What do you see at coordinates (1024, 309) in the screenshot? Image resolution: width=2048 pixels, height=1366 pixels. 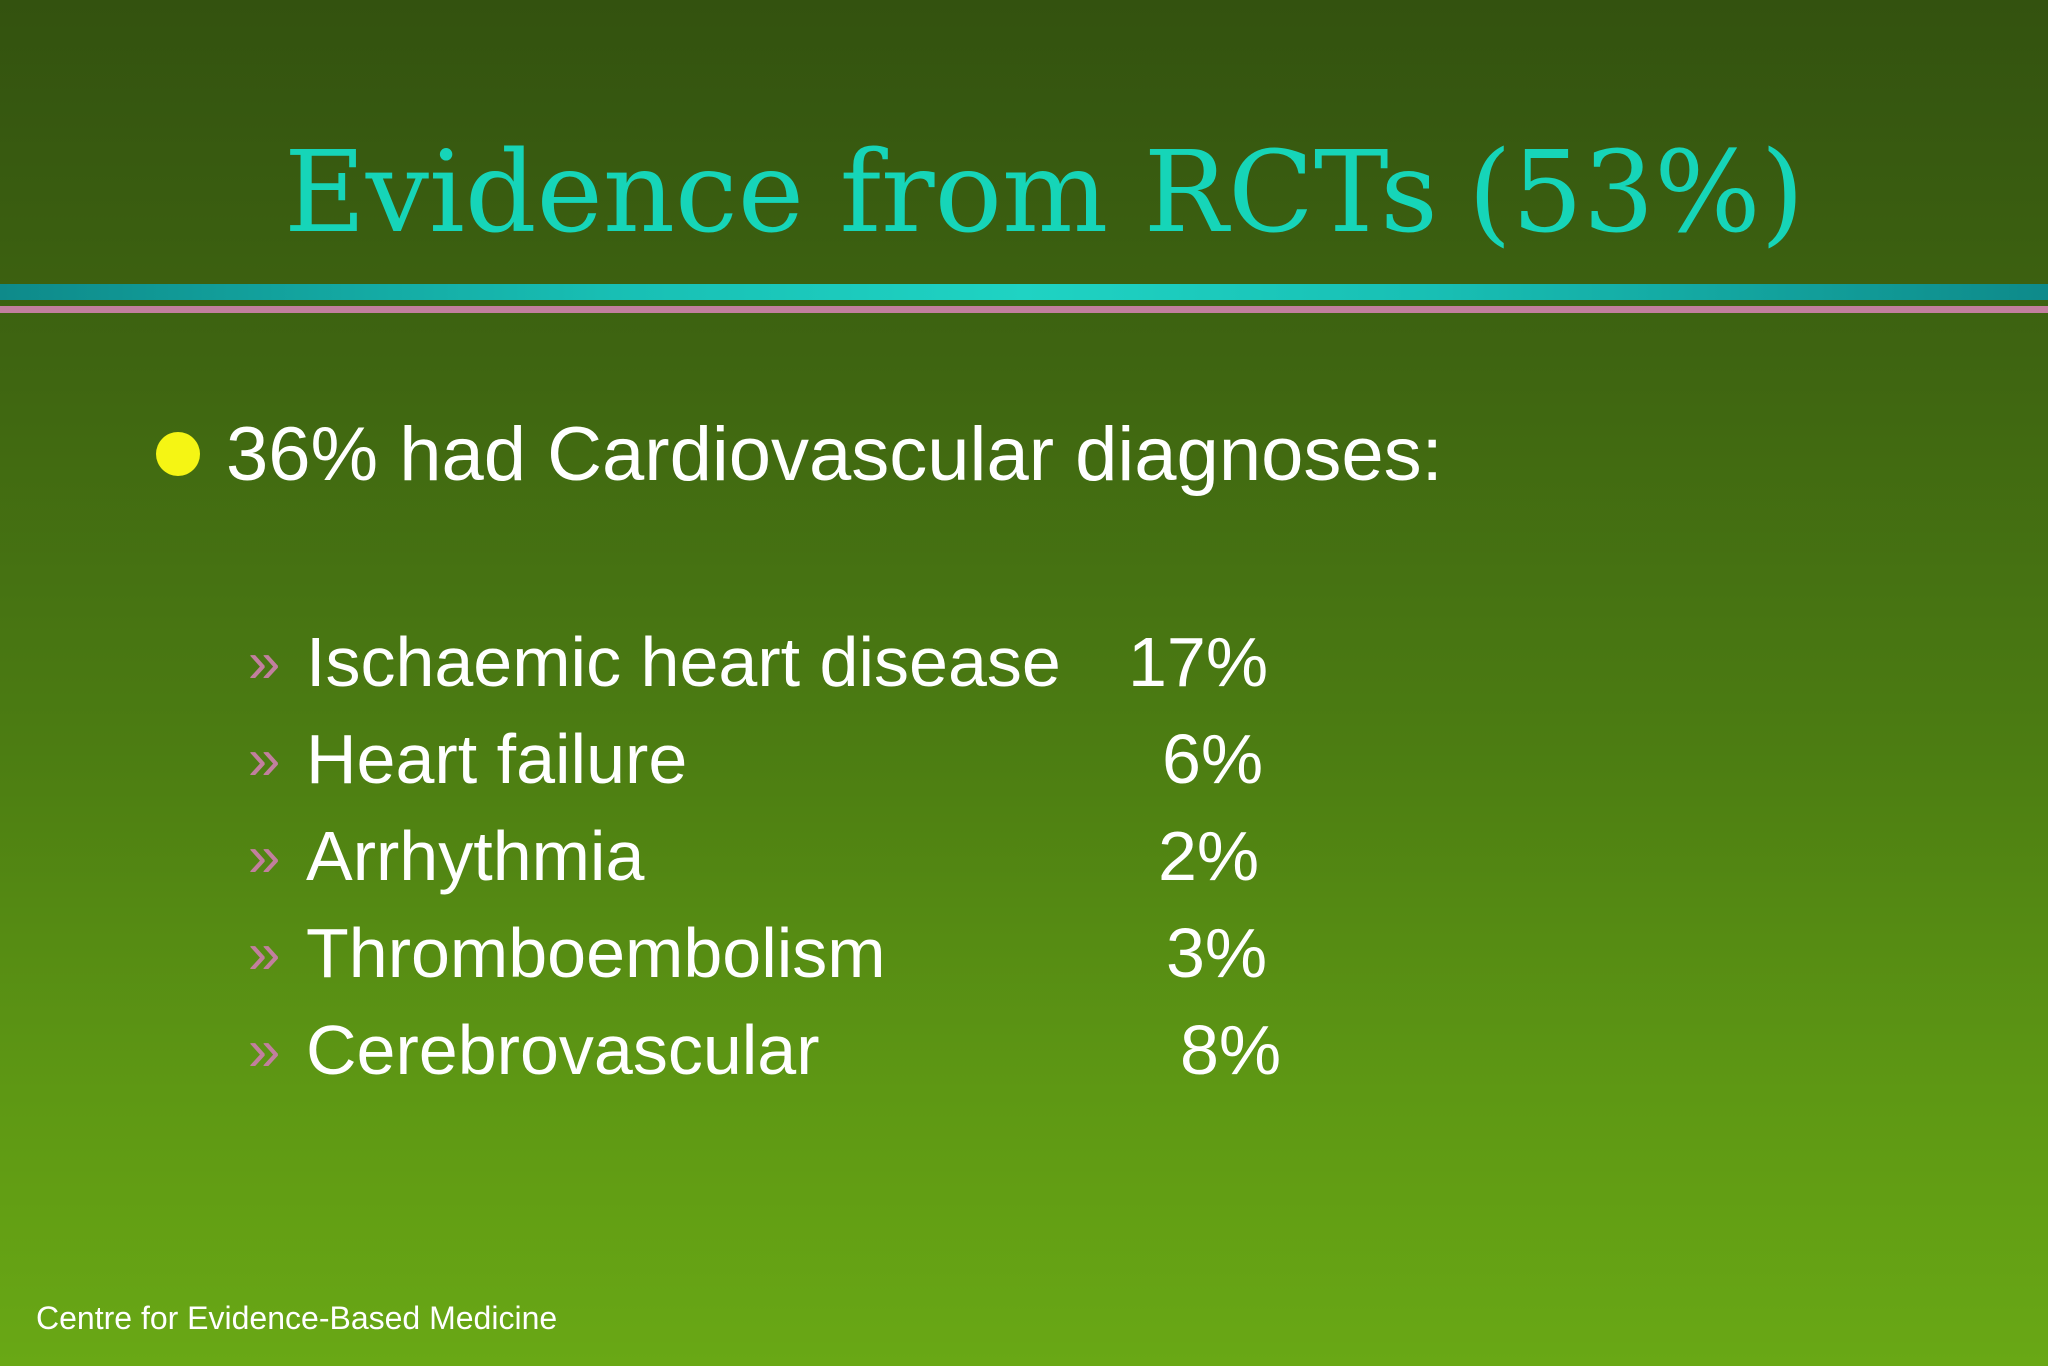 I see `title-divider-pink` at bounding box center [1024, 309].